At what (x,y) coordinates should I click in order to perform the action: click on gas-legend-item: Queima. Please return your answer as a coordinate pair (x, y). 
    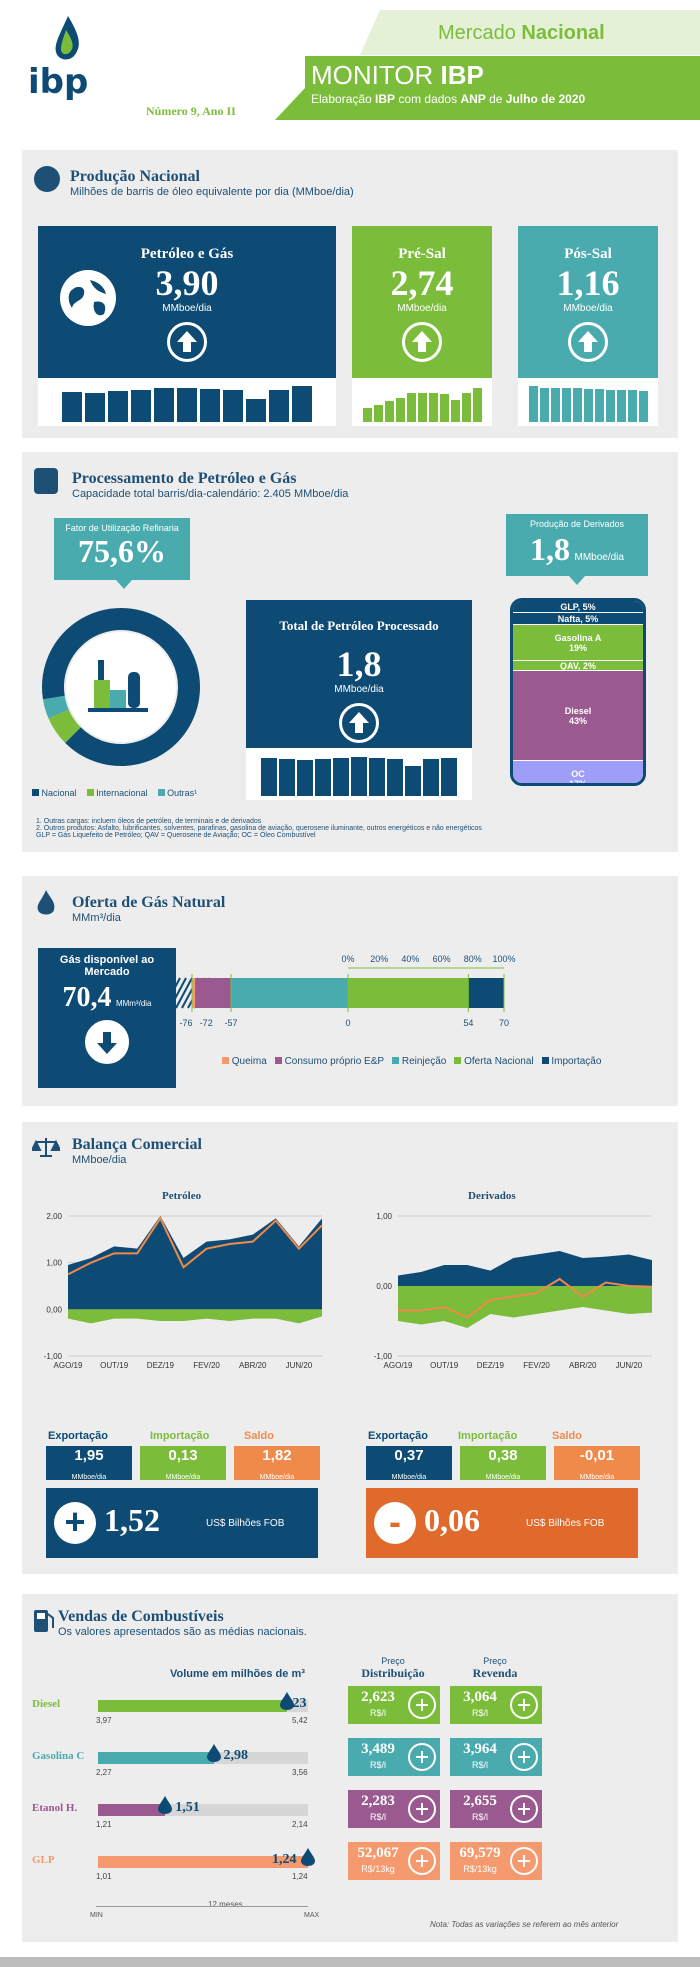
    Looking at the image, I should click on (244, 1061).